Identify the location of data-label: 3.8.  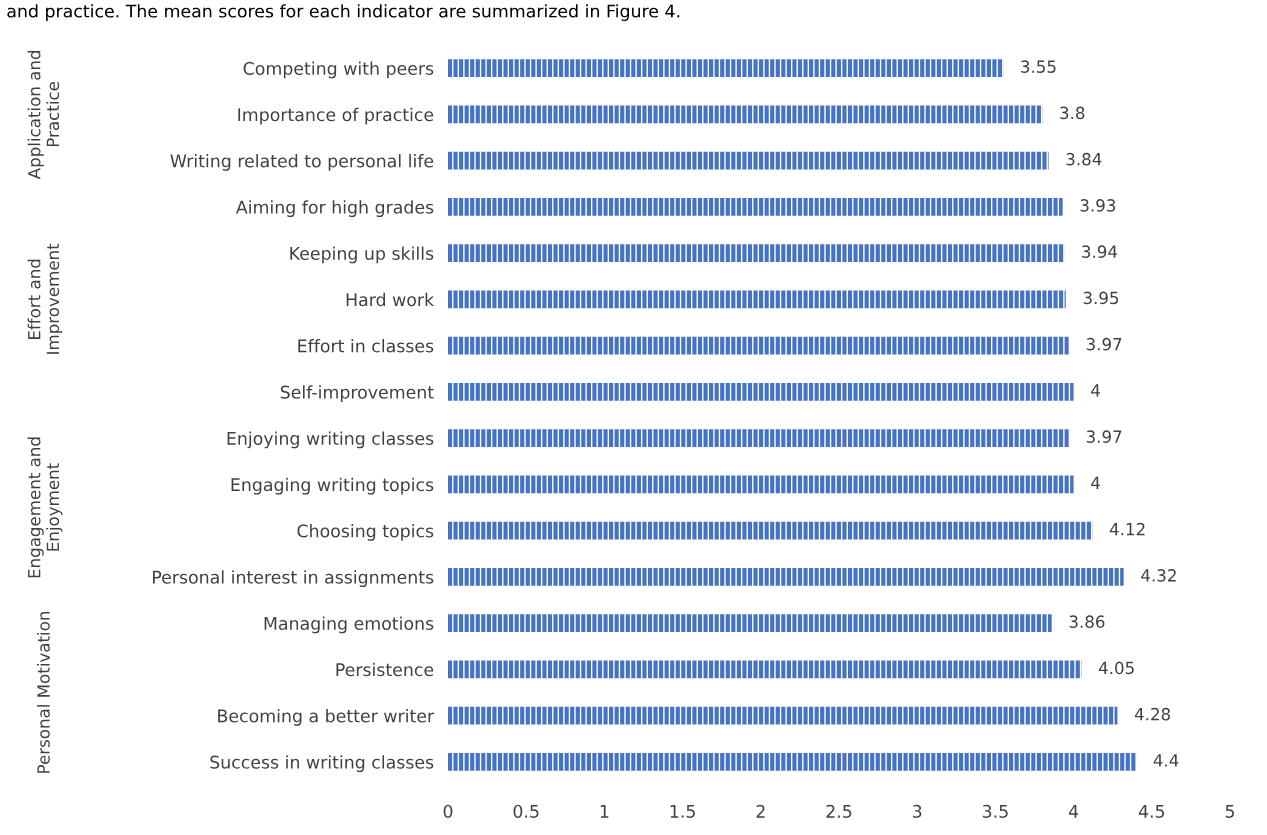
(1072, 113).